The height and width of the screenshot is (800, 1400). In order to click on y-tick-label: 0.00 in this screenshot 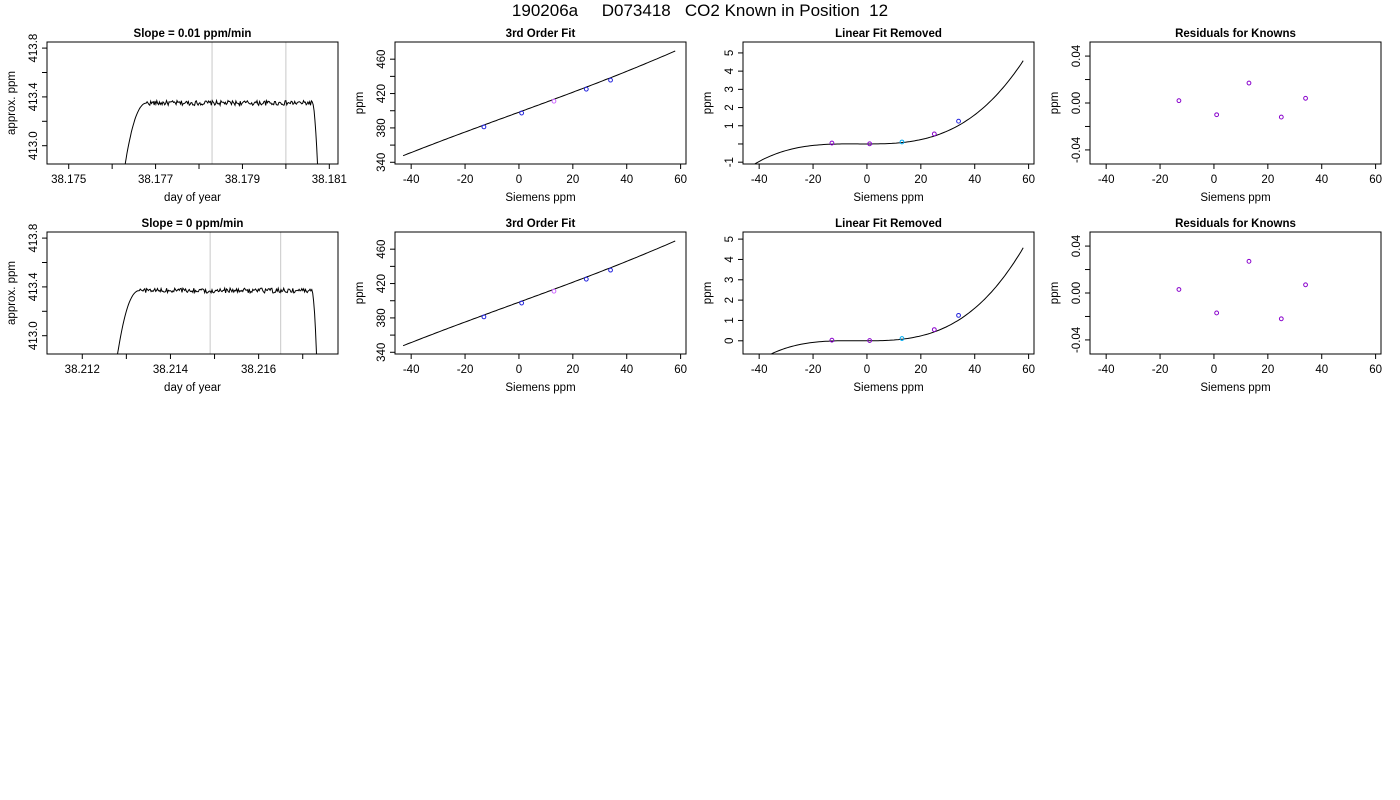, I will do `click(1077, 103)`.